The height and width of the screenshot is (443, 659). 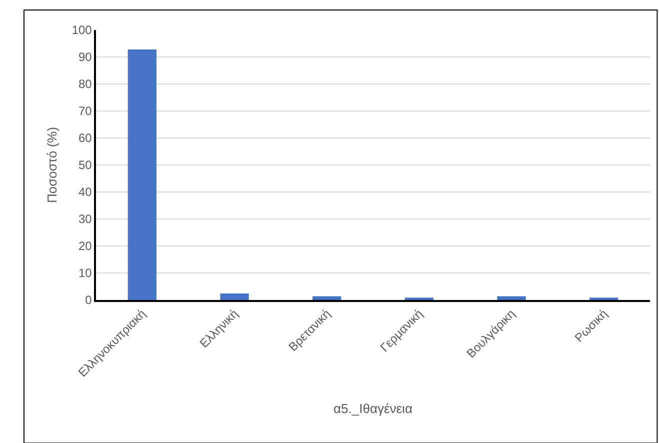 What do you see at coordinates (88, 300) in the screenshot?
I see `y-tick-label: 0` at bounding box center [88, 300].